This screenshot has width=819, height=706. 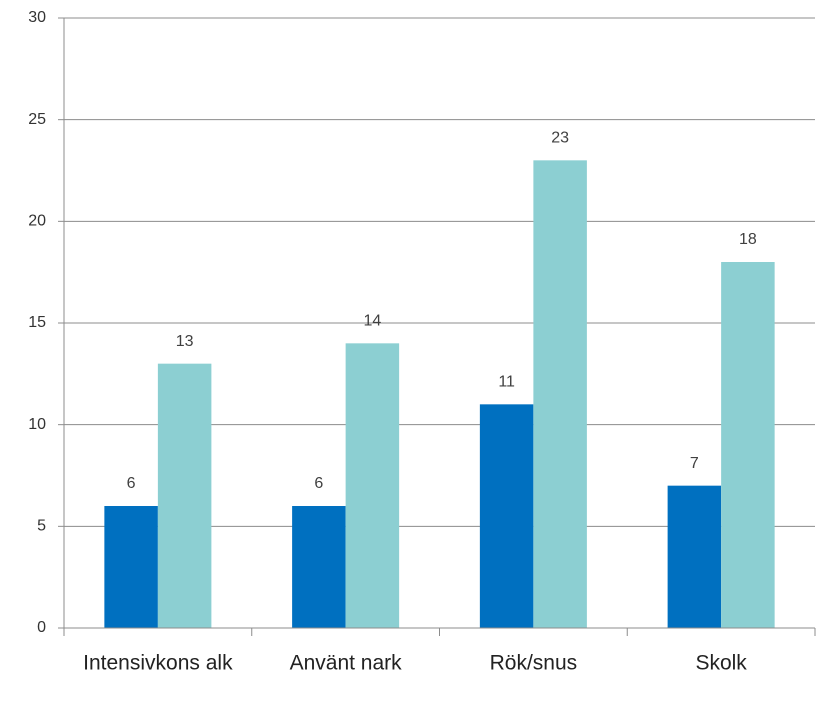 I want to click on y-tick-label: 15, so click(x=37, y=322).